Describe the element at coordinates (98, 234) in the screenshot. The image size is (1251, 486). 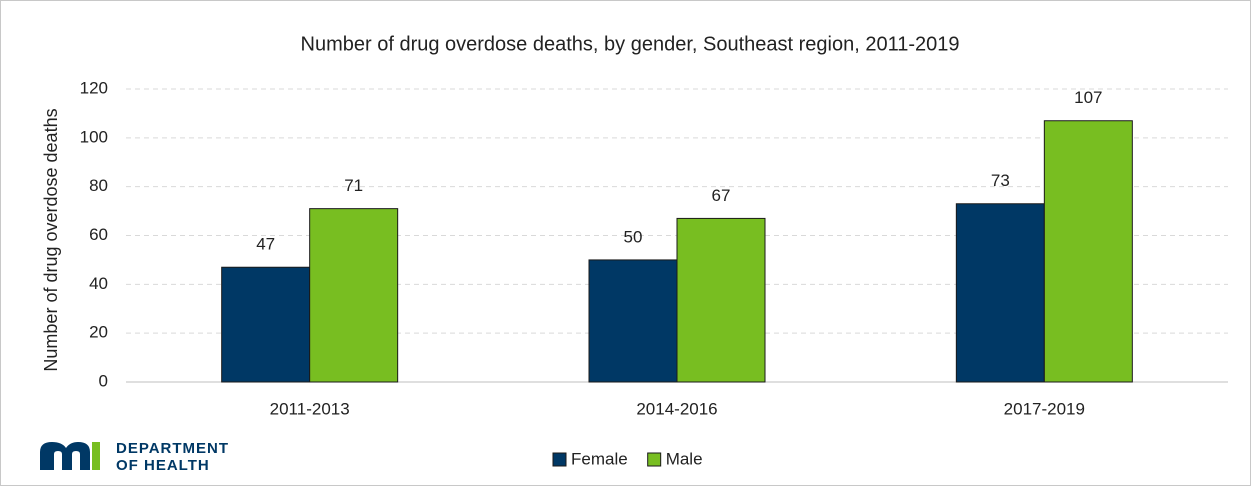
I see `y-tick-label: 60` at that location.